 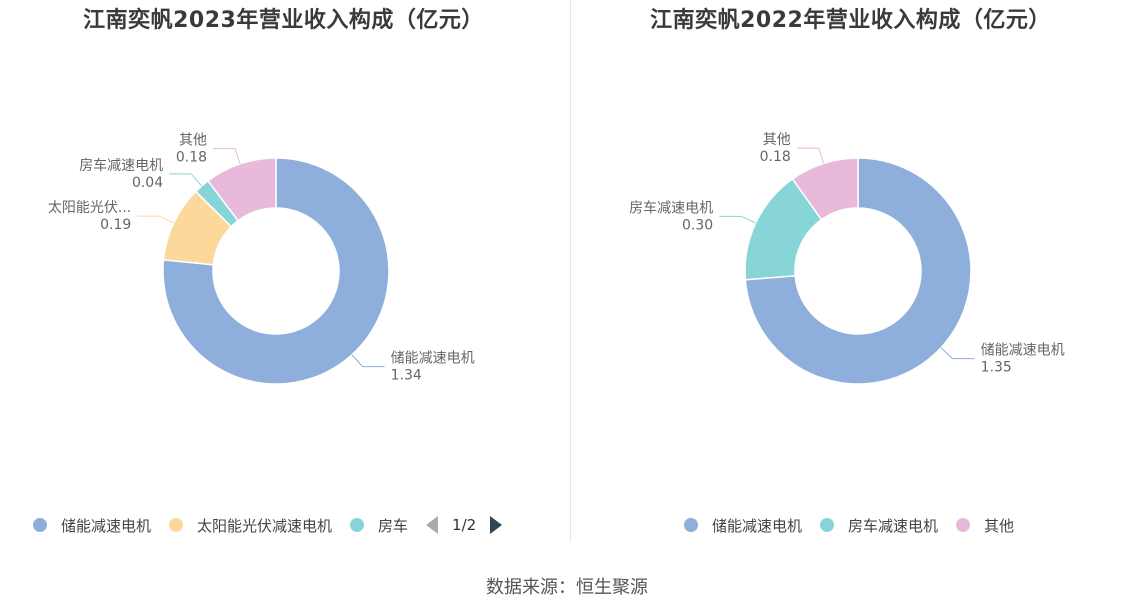 I want to click on pager-text: 1/2, so click(x=464, y=525).